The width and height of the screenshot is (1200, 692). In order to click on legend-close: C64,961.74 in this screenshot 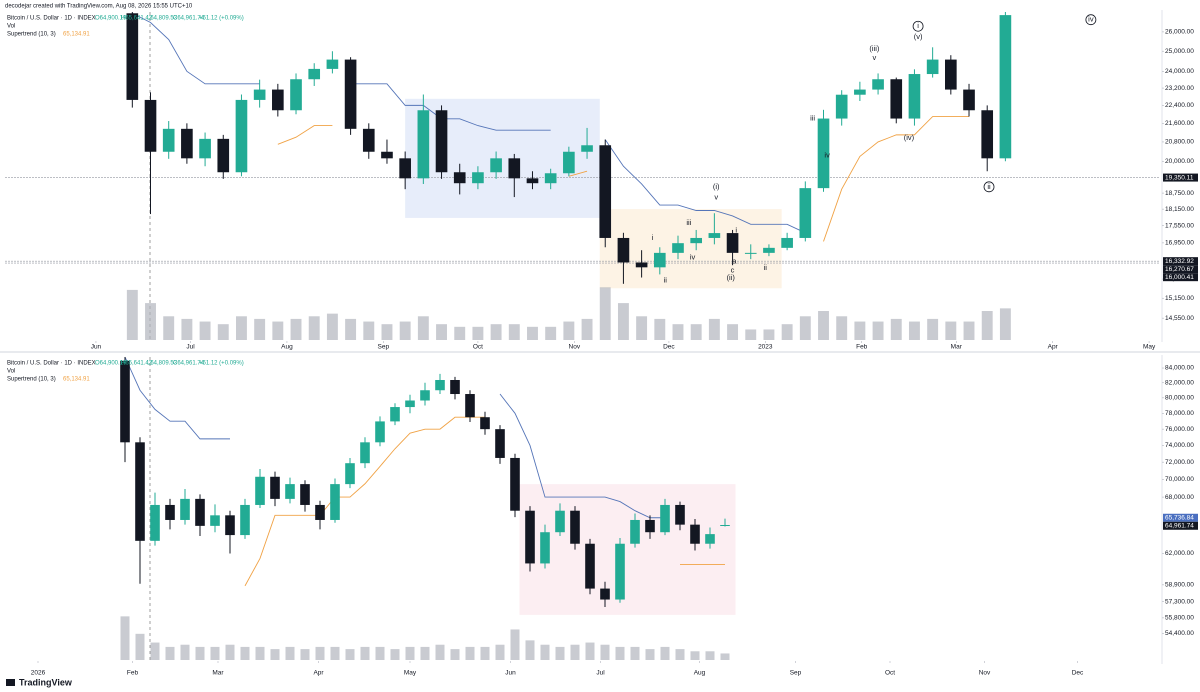, I will do `click(189, 19)`.